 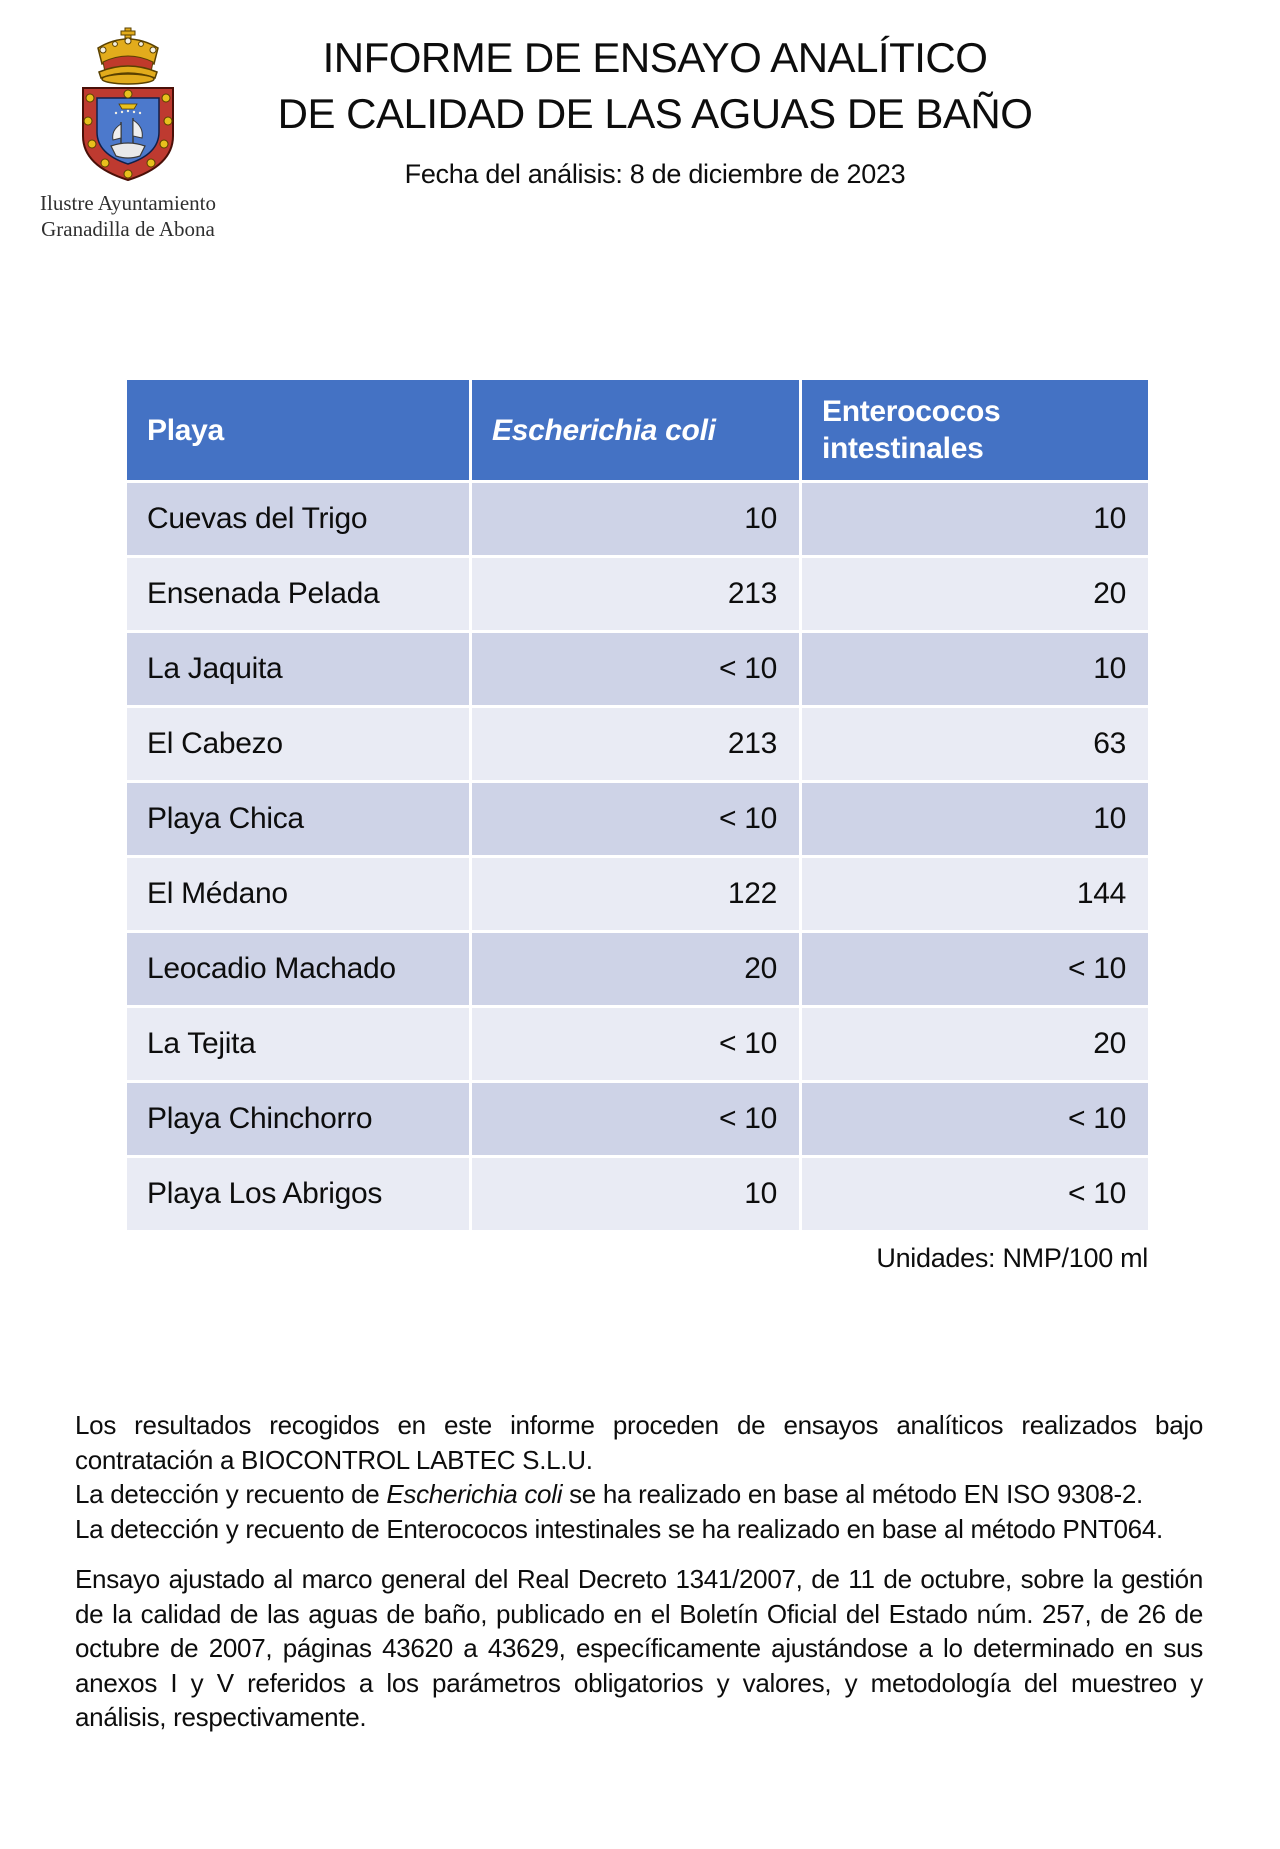 I want to click on beach-name-cell: Playa Chica, so click(x=298, y=819).